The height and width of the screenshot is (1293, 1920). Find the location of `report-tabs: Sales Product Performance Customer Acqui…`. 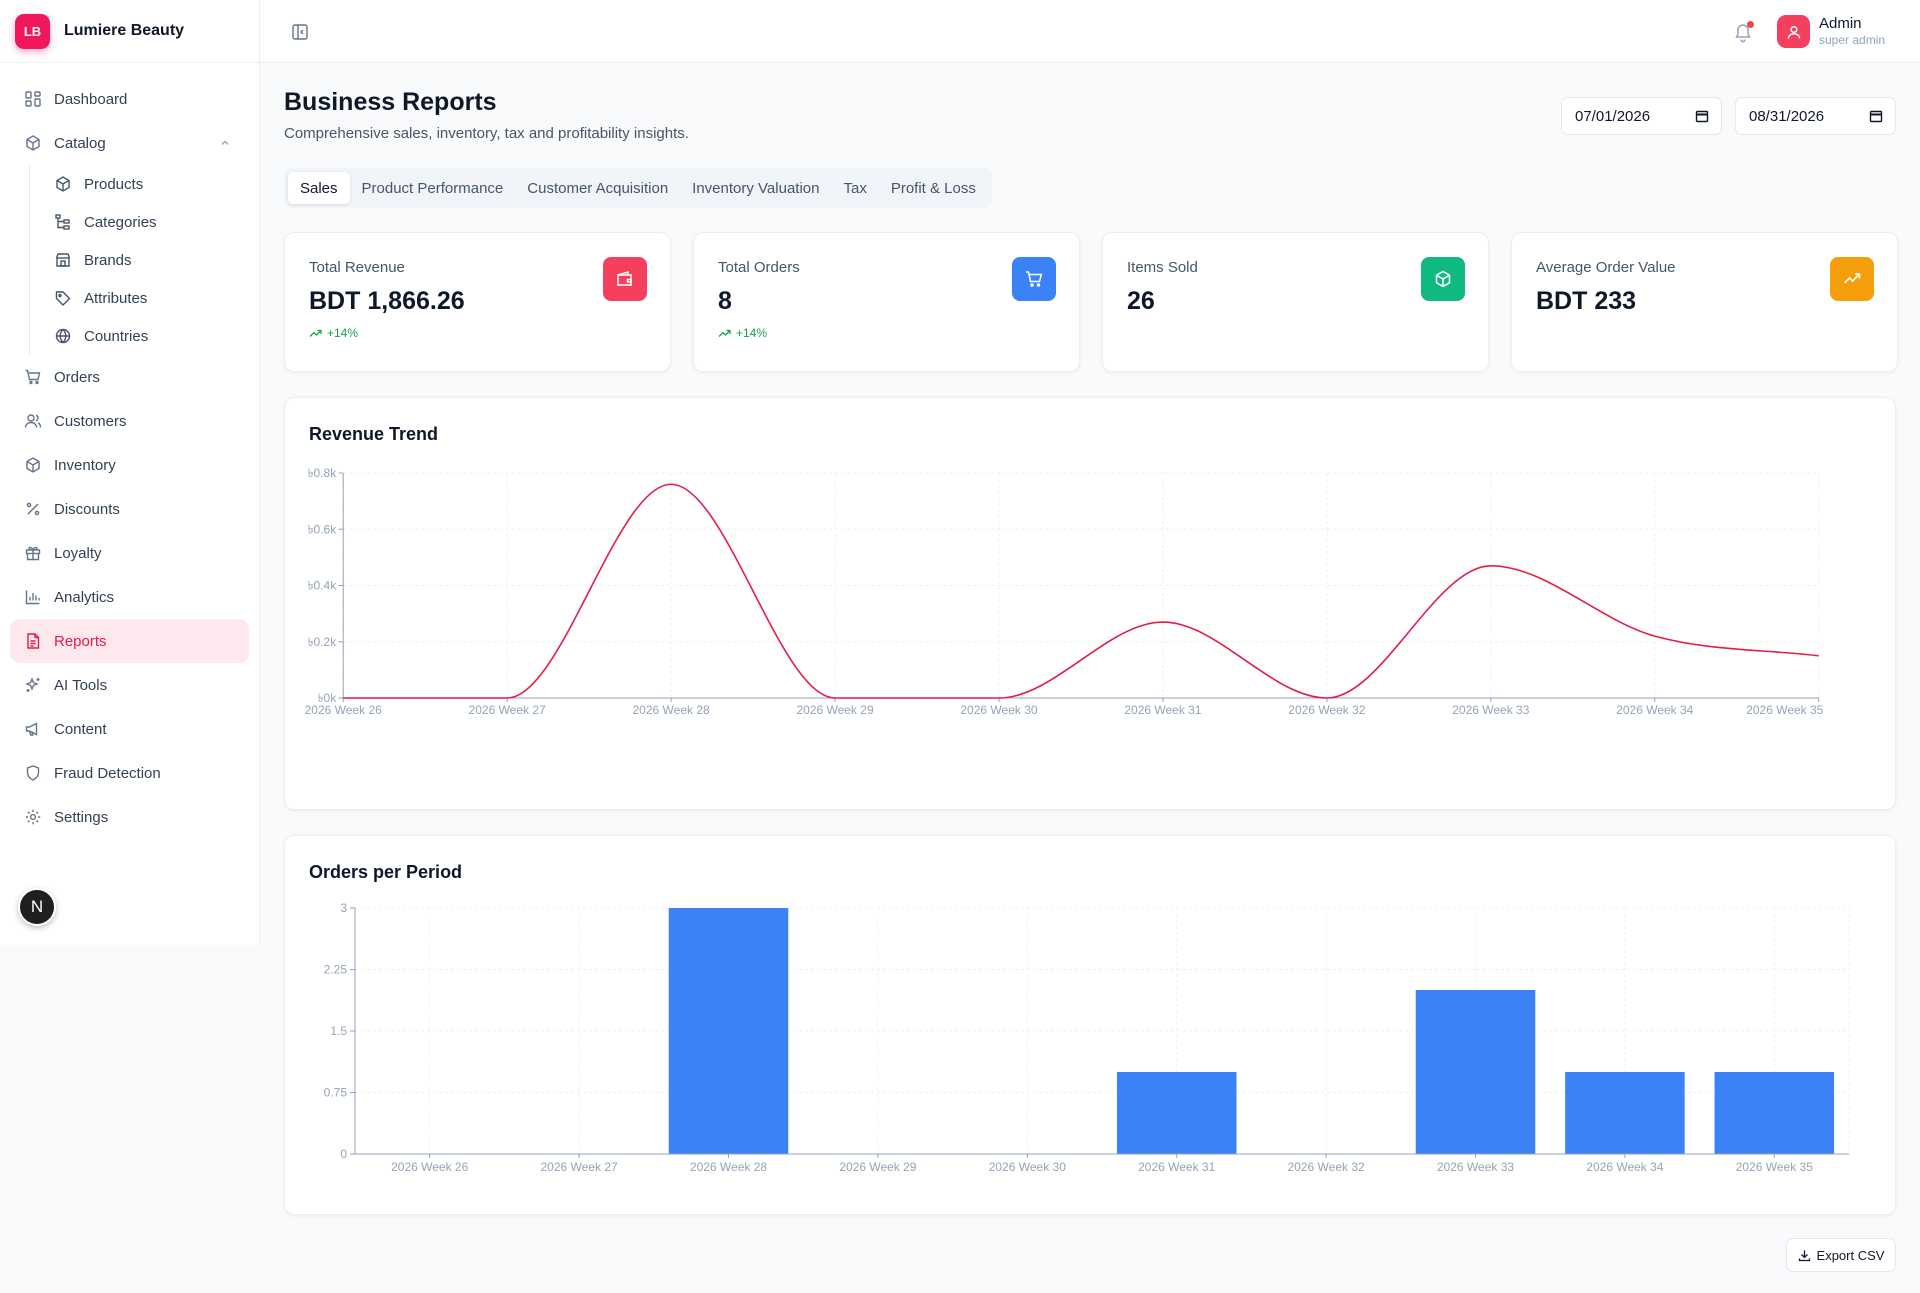

report-tabs: Sales Product Performance Customer Acqui… is located at coordinates (638, 188).